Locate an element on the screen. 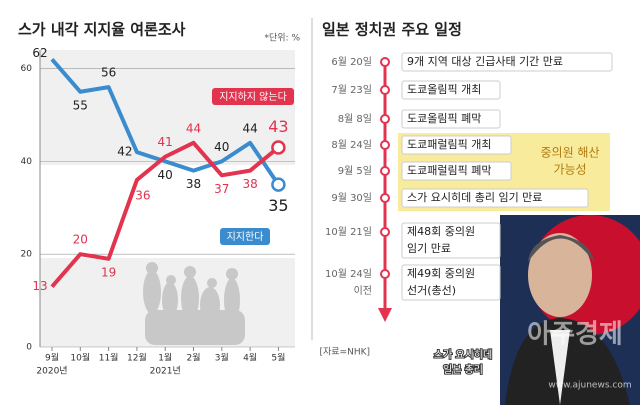 The width and height of the screenshot is (640, 405). photo-caption: 스가 요시히데 is located at coordinates (463, 355).